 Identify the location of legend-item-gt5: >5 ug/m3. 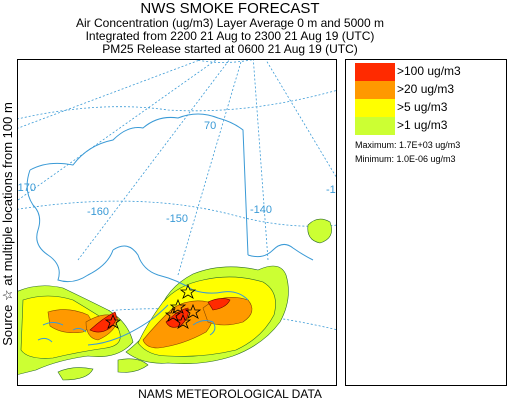
(430, 108).